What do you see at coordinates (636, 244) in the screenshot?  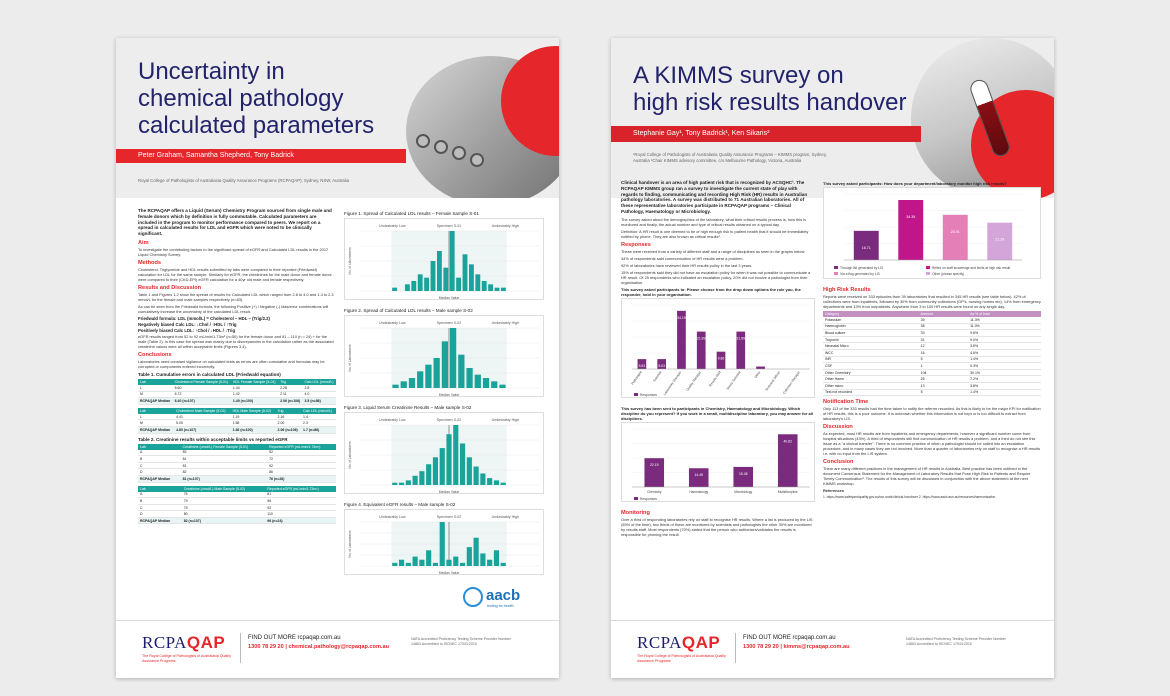 I see `section-heading: Responses` at bounding box center [636, 244].